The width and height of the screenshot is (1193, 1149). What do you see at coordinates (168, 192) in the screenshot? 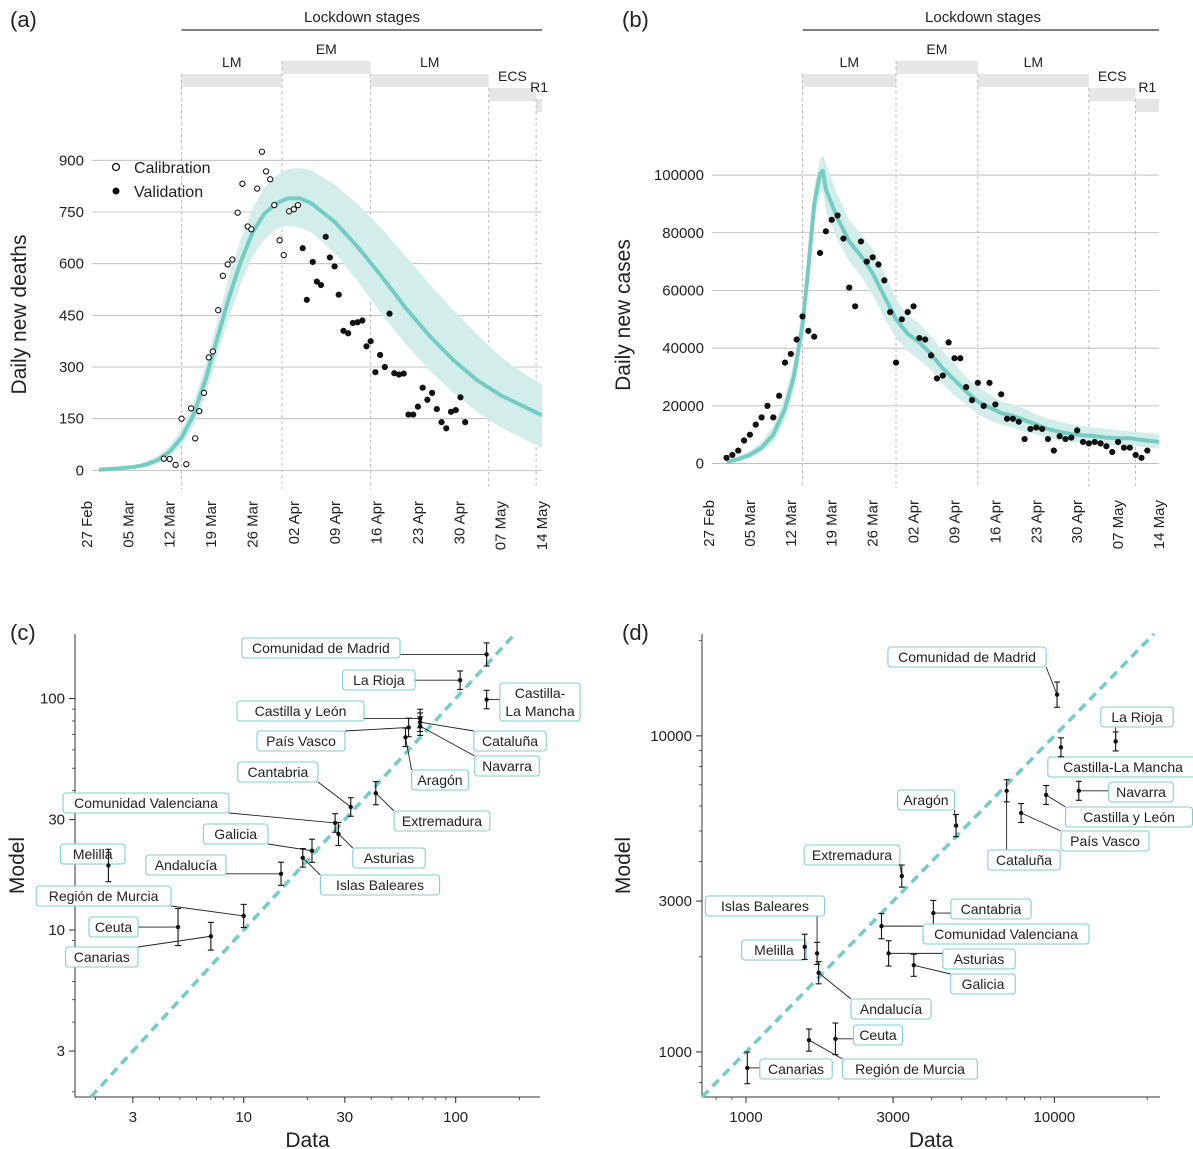
I see `legend-validation-label: Validation` at bounding box center [168, 192].